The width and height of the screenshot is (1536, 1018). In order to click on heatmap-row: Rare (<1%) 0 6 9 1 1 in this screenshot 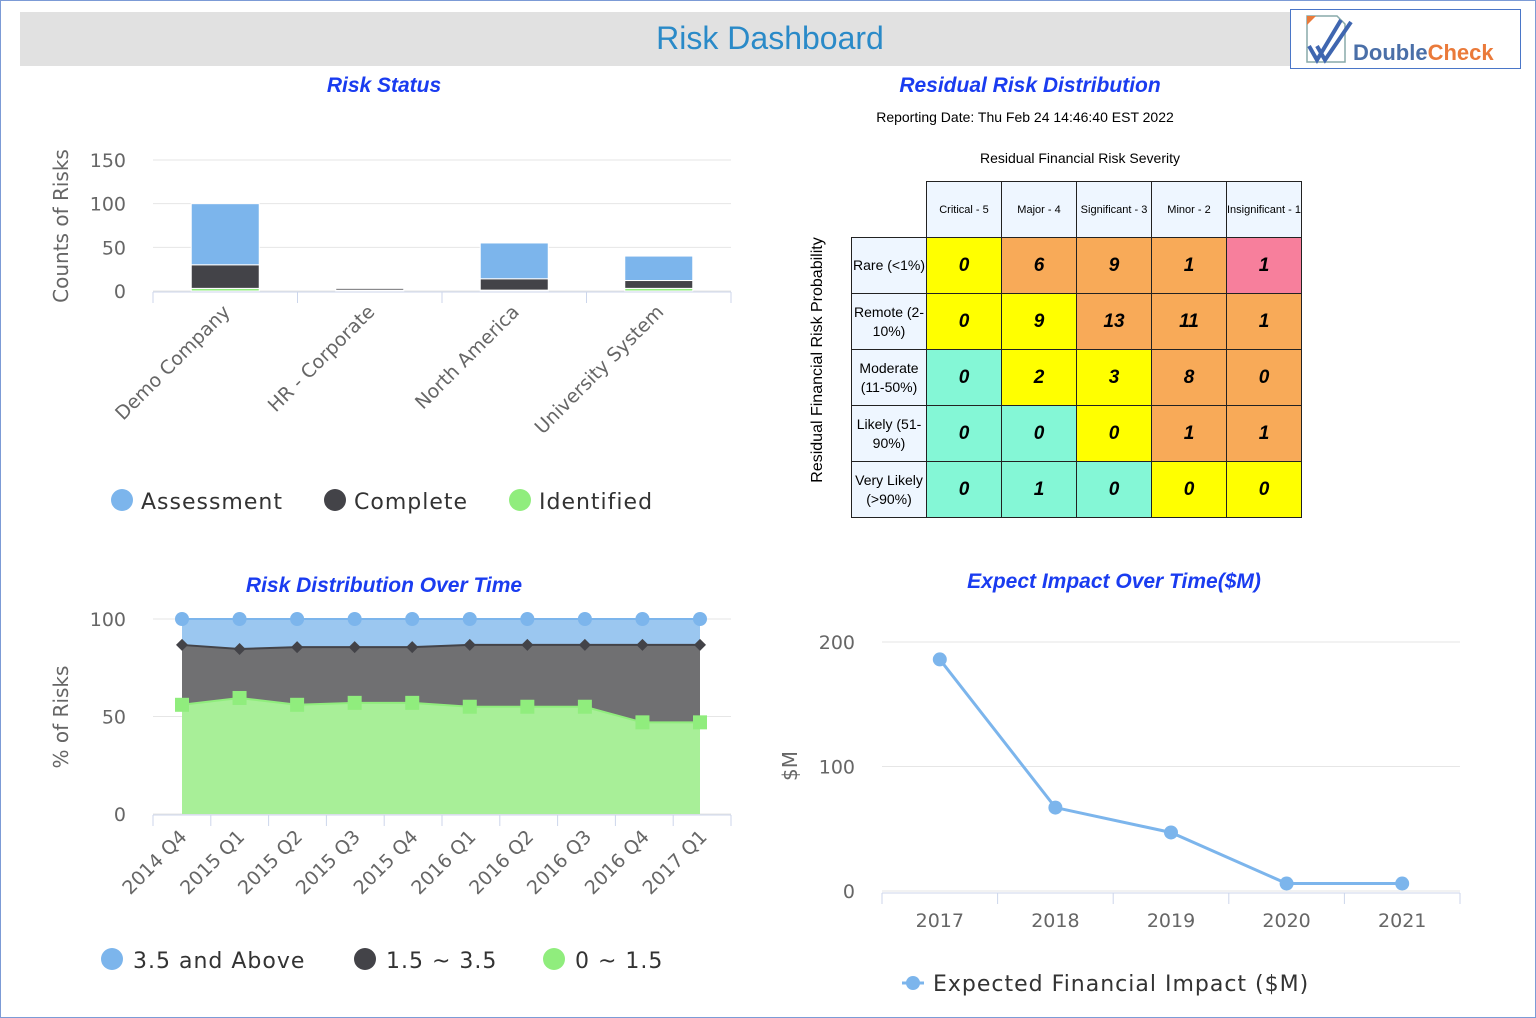, I will do `click(1076, 265)`.